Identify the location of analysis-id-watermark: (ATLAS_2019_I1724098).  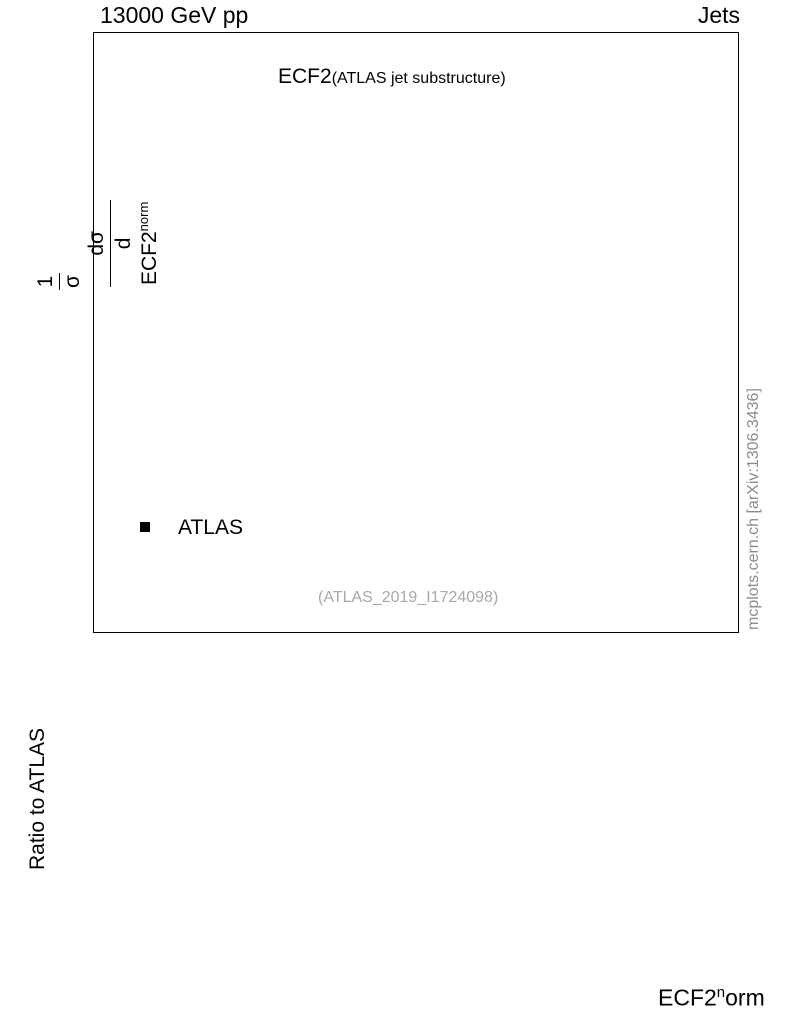
(408, 597).